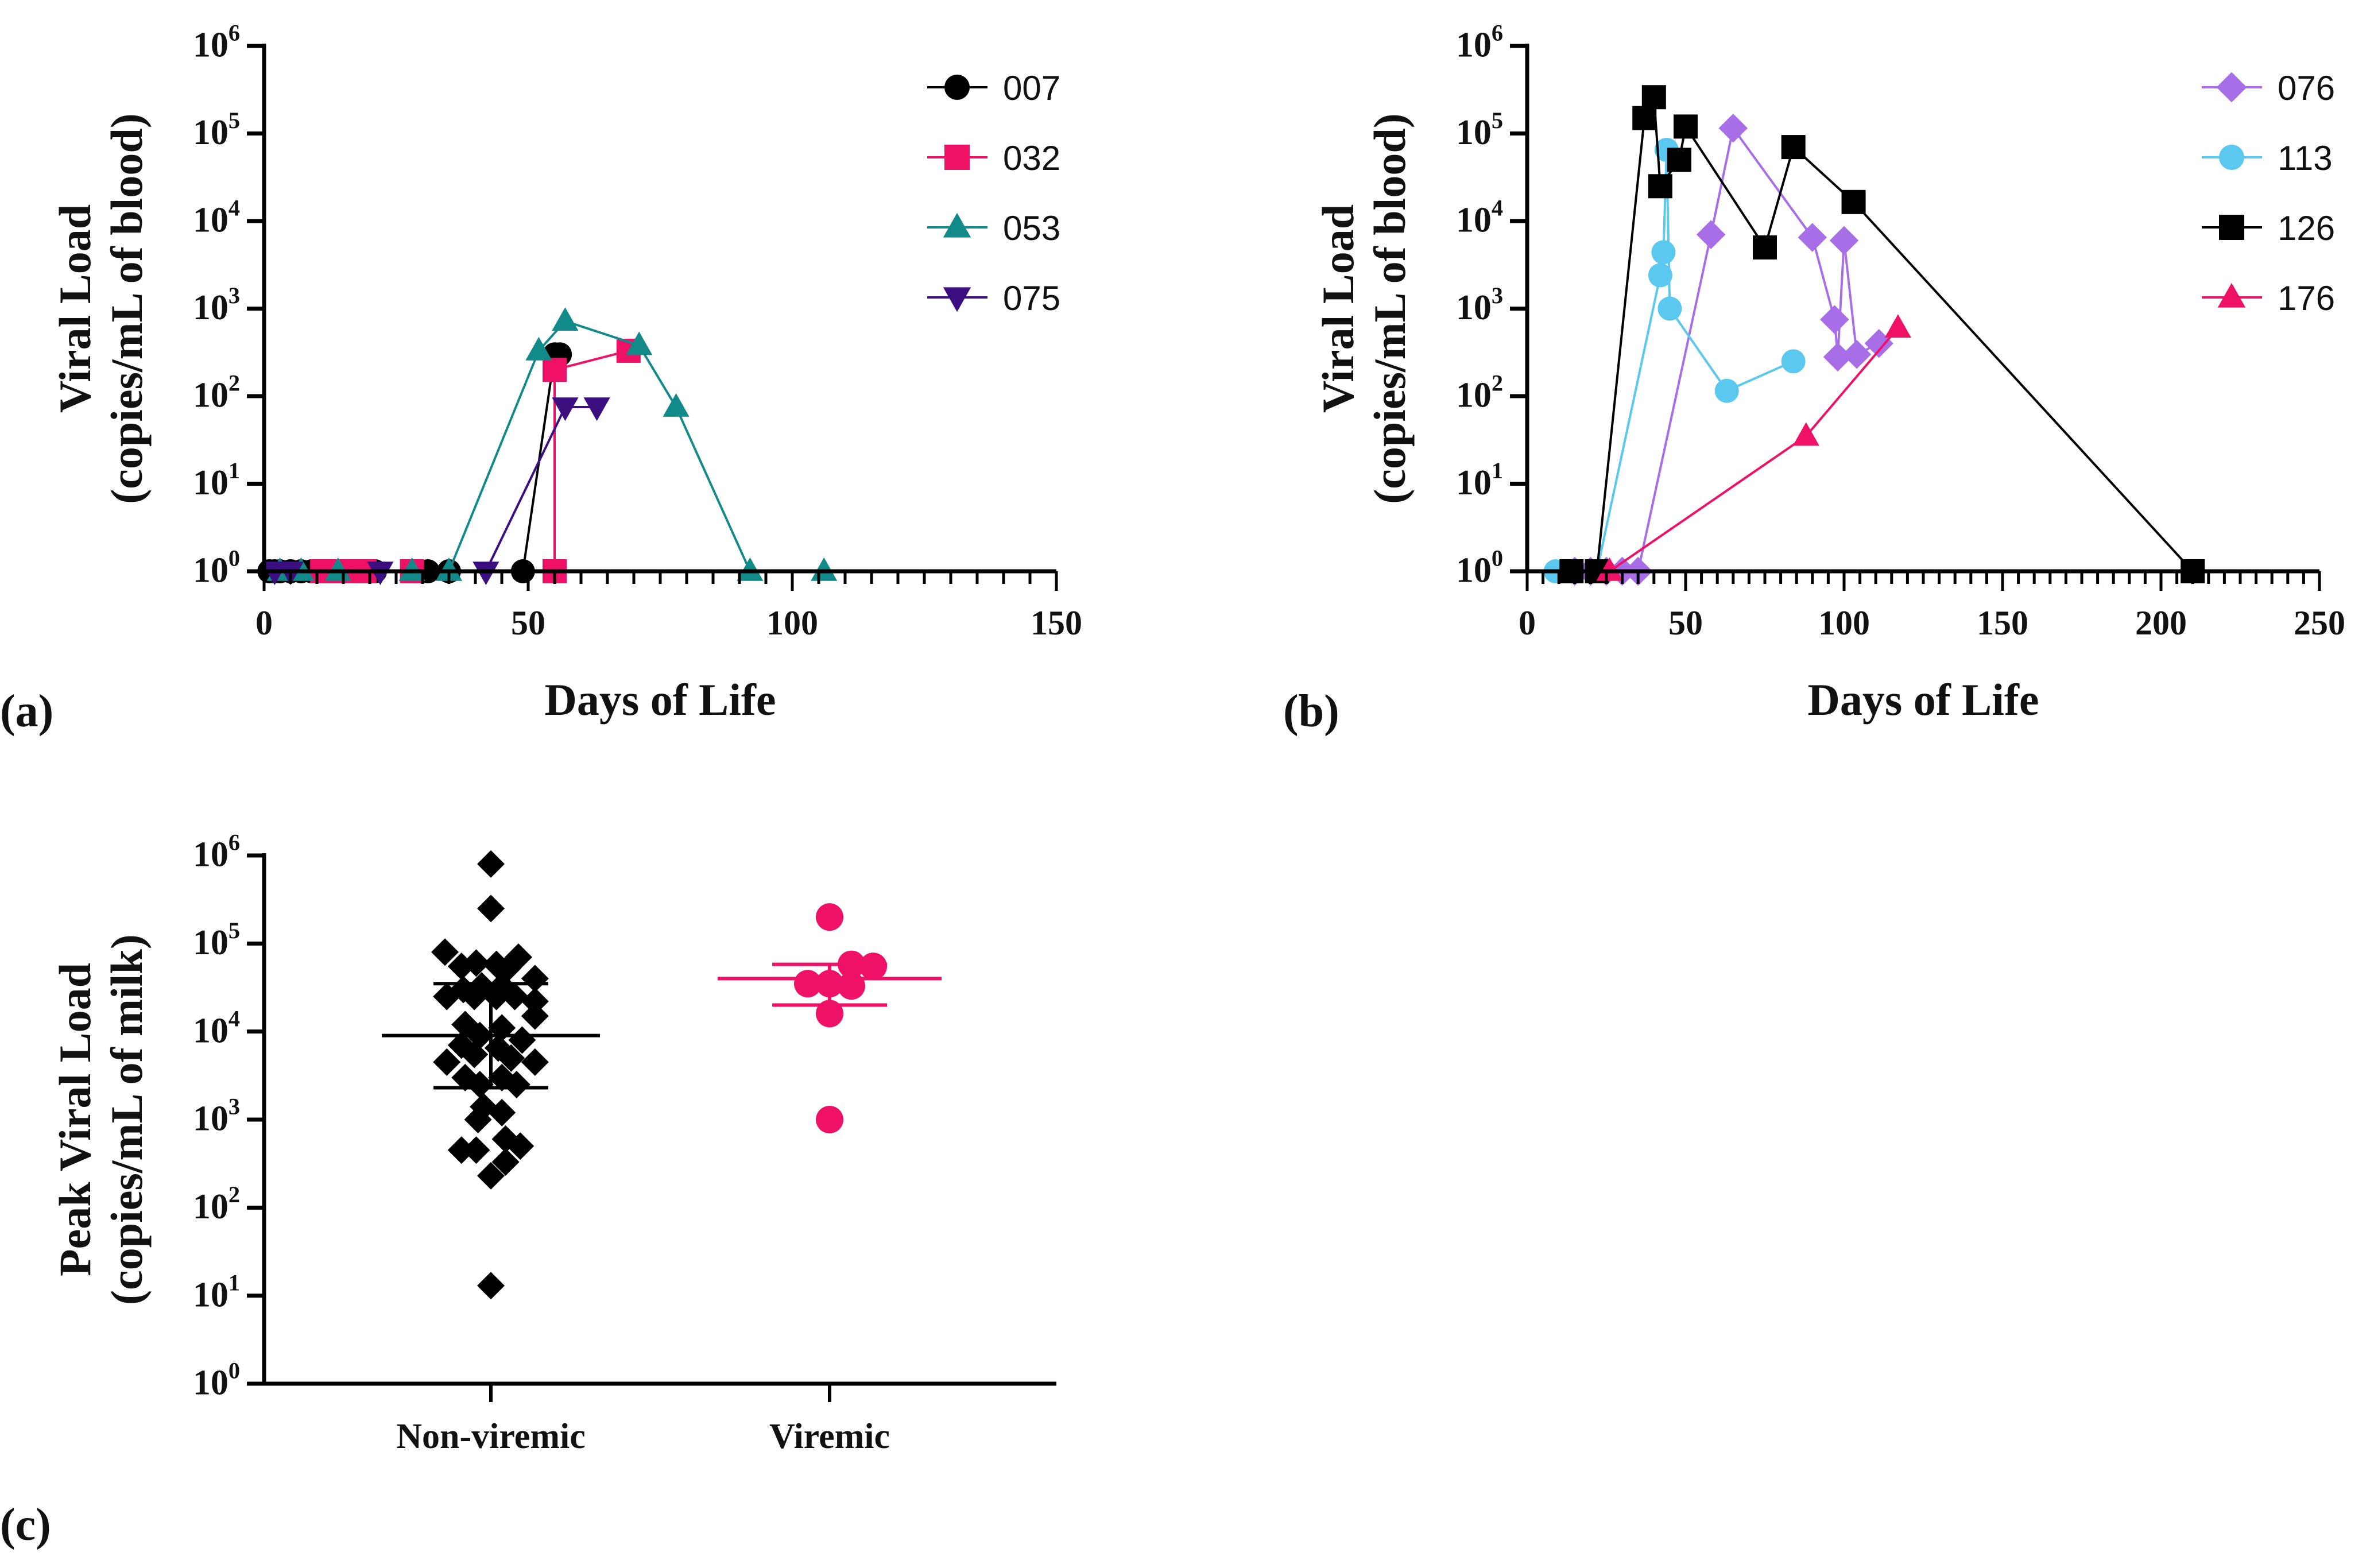 The image size is (2374, 1568). Describe the element at coordinates (2161, 623) in the screenshot. I see `x-tick-label: 200` at that location.